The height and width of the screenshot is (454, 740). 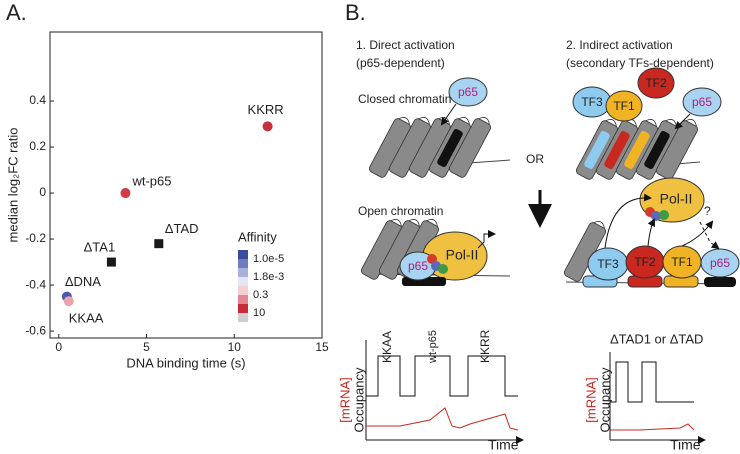 What do you see at coordinates (182, 228) in the screenshot?
I see `point-label: ΔTAD` at bounding box center [182, 228].